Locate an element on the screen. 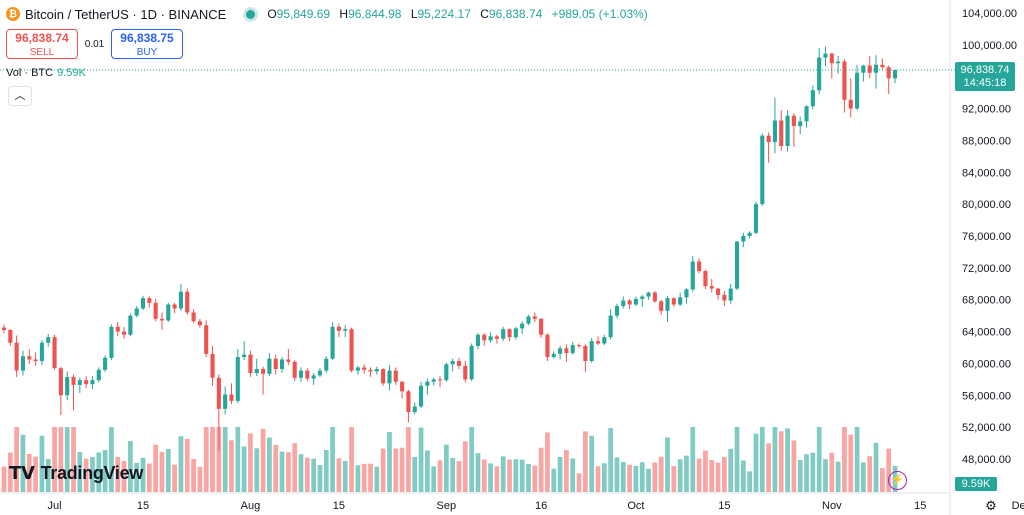  y-tick-label: 72,000.00 is located at coordinates (986, 269).